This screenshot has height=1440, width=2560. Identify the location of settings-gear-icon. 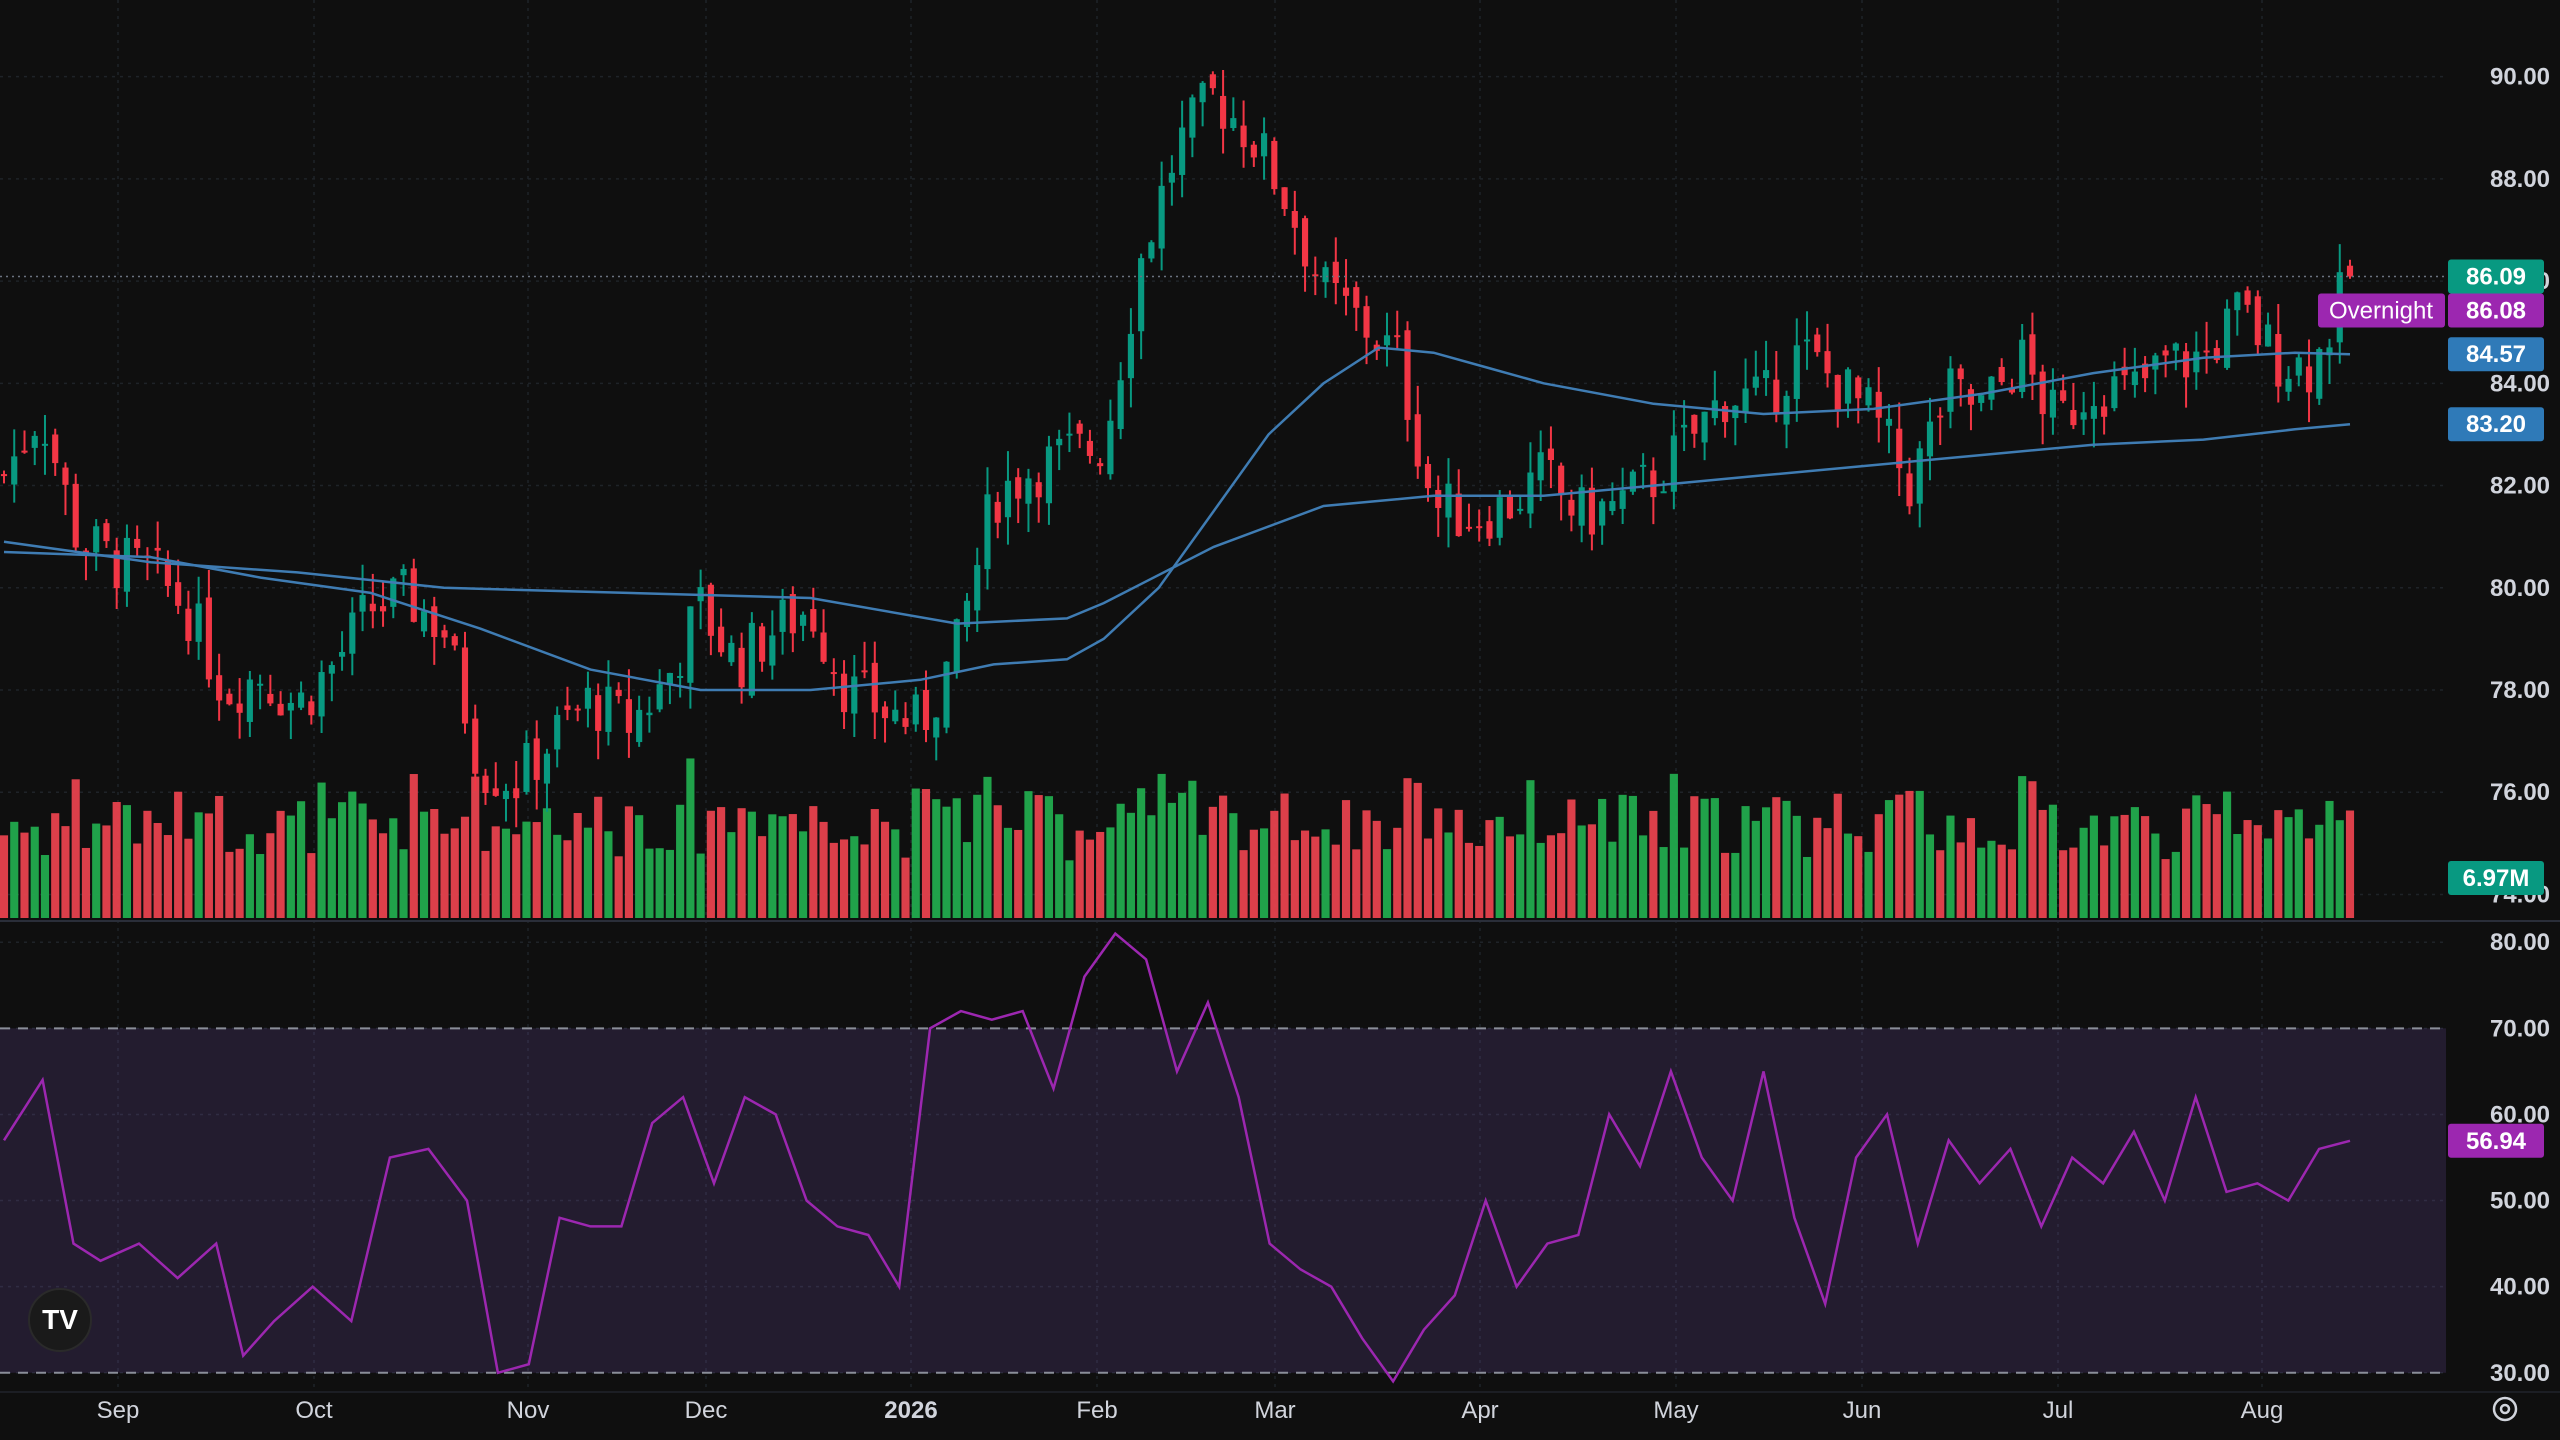
(2505, 1409).